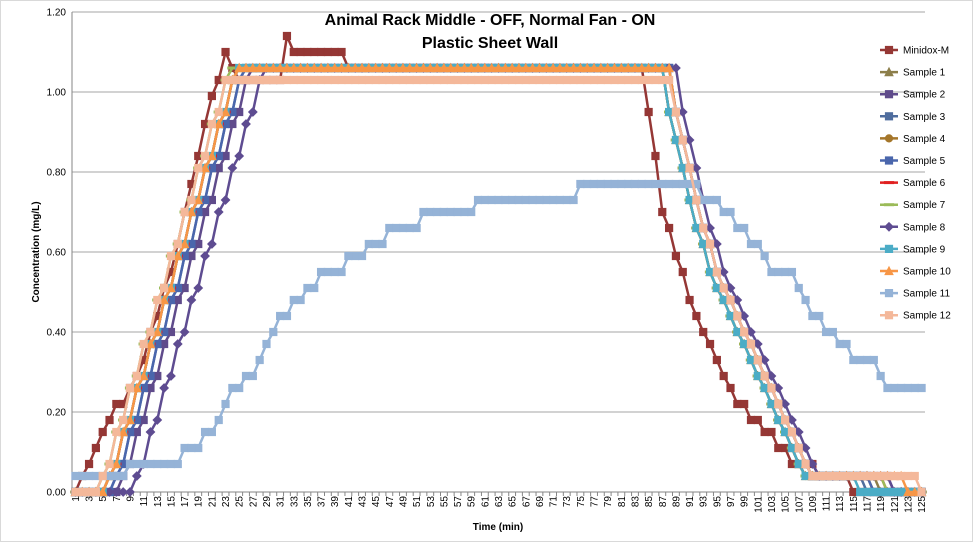 Image resolution: width=973 pixels, height=547 pixels. What do you see at coordinates (117, 499) in the screenshot?
I see `x-tick-label: 7` at bounding box center [117, 499].